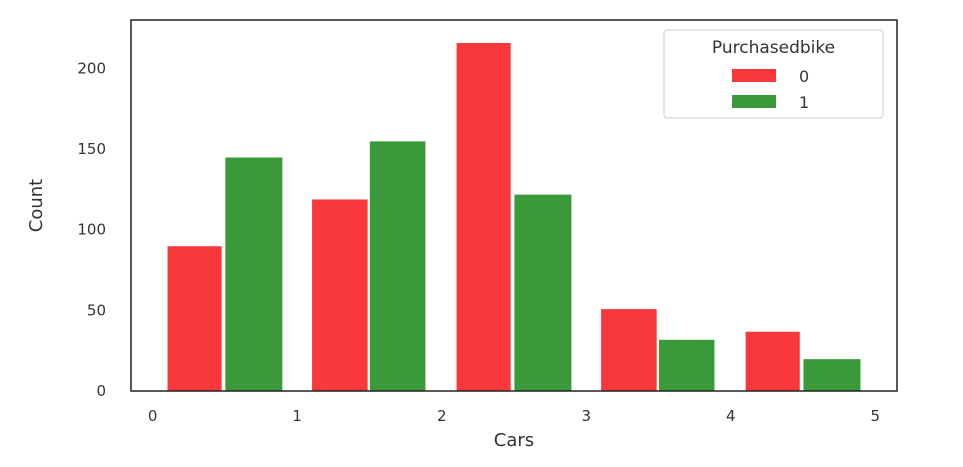 This screenshot has width=963, height=467. I want to click on legend-label-1: 1, so click(804, 102).